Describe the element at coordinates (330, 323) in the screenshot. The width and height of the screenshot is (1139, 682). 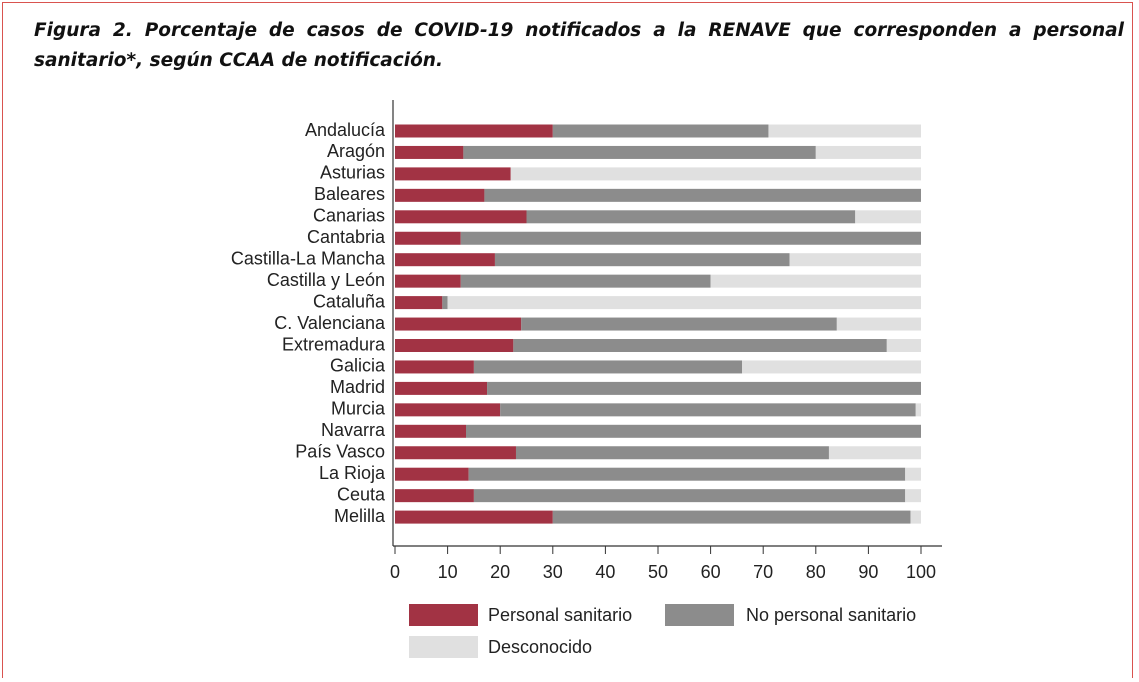
I see `y-tick-label: C. Valenciana` at that location.